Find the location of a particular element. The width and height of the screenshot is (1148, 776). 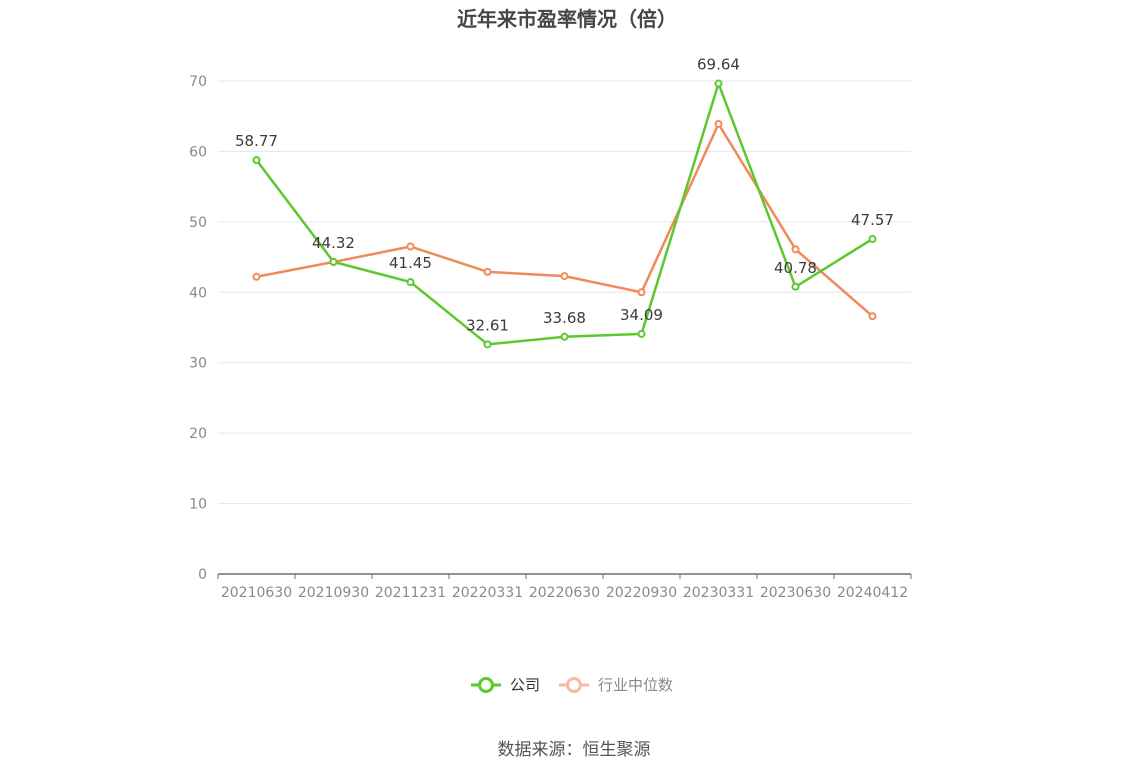

data-label: 40.78 is located at coordinates (795, 268).